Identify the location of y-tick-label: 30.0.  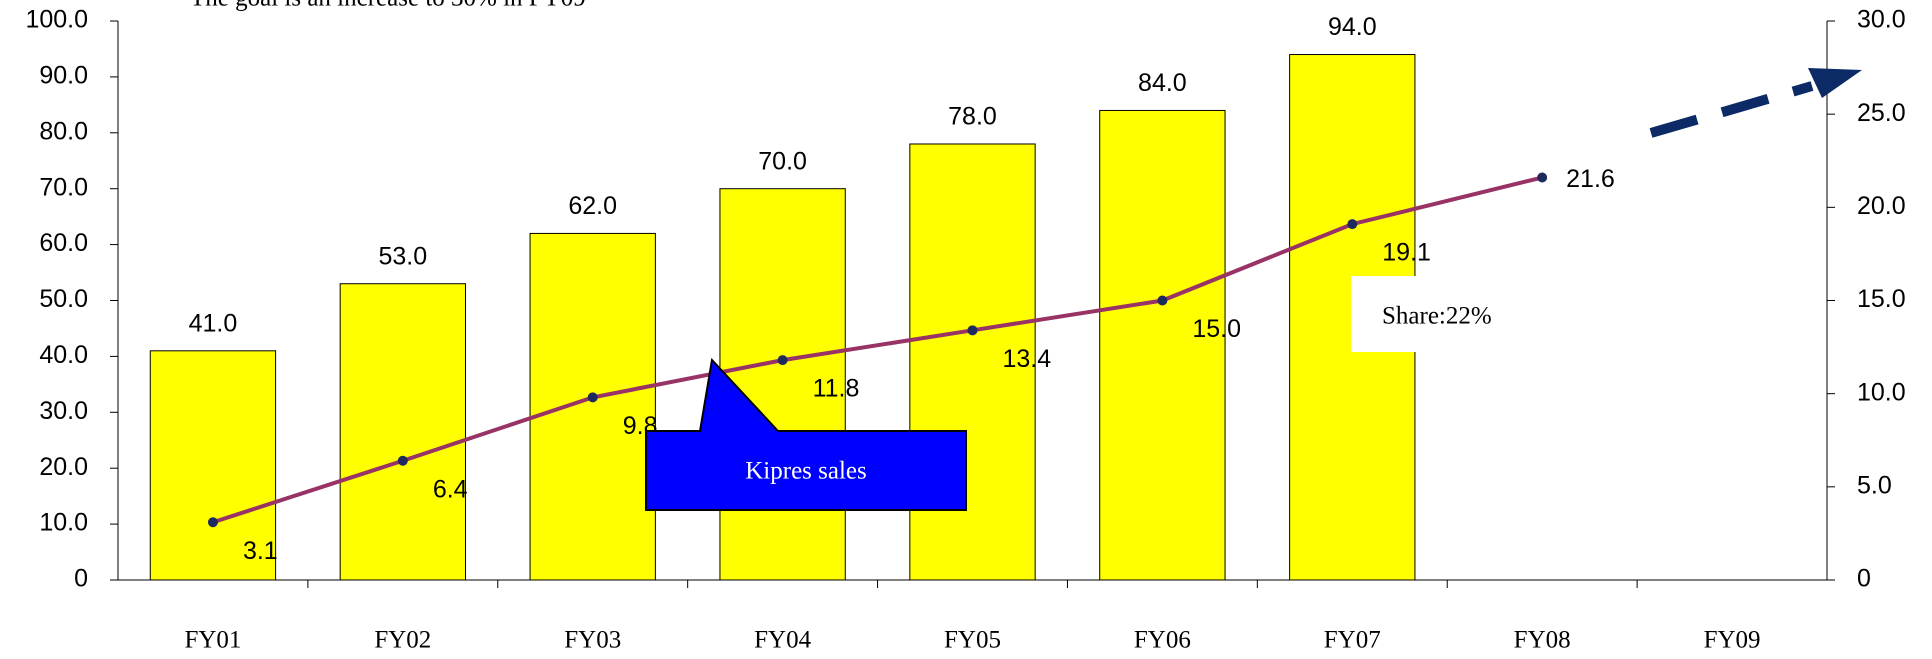
(63, 411).